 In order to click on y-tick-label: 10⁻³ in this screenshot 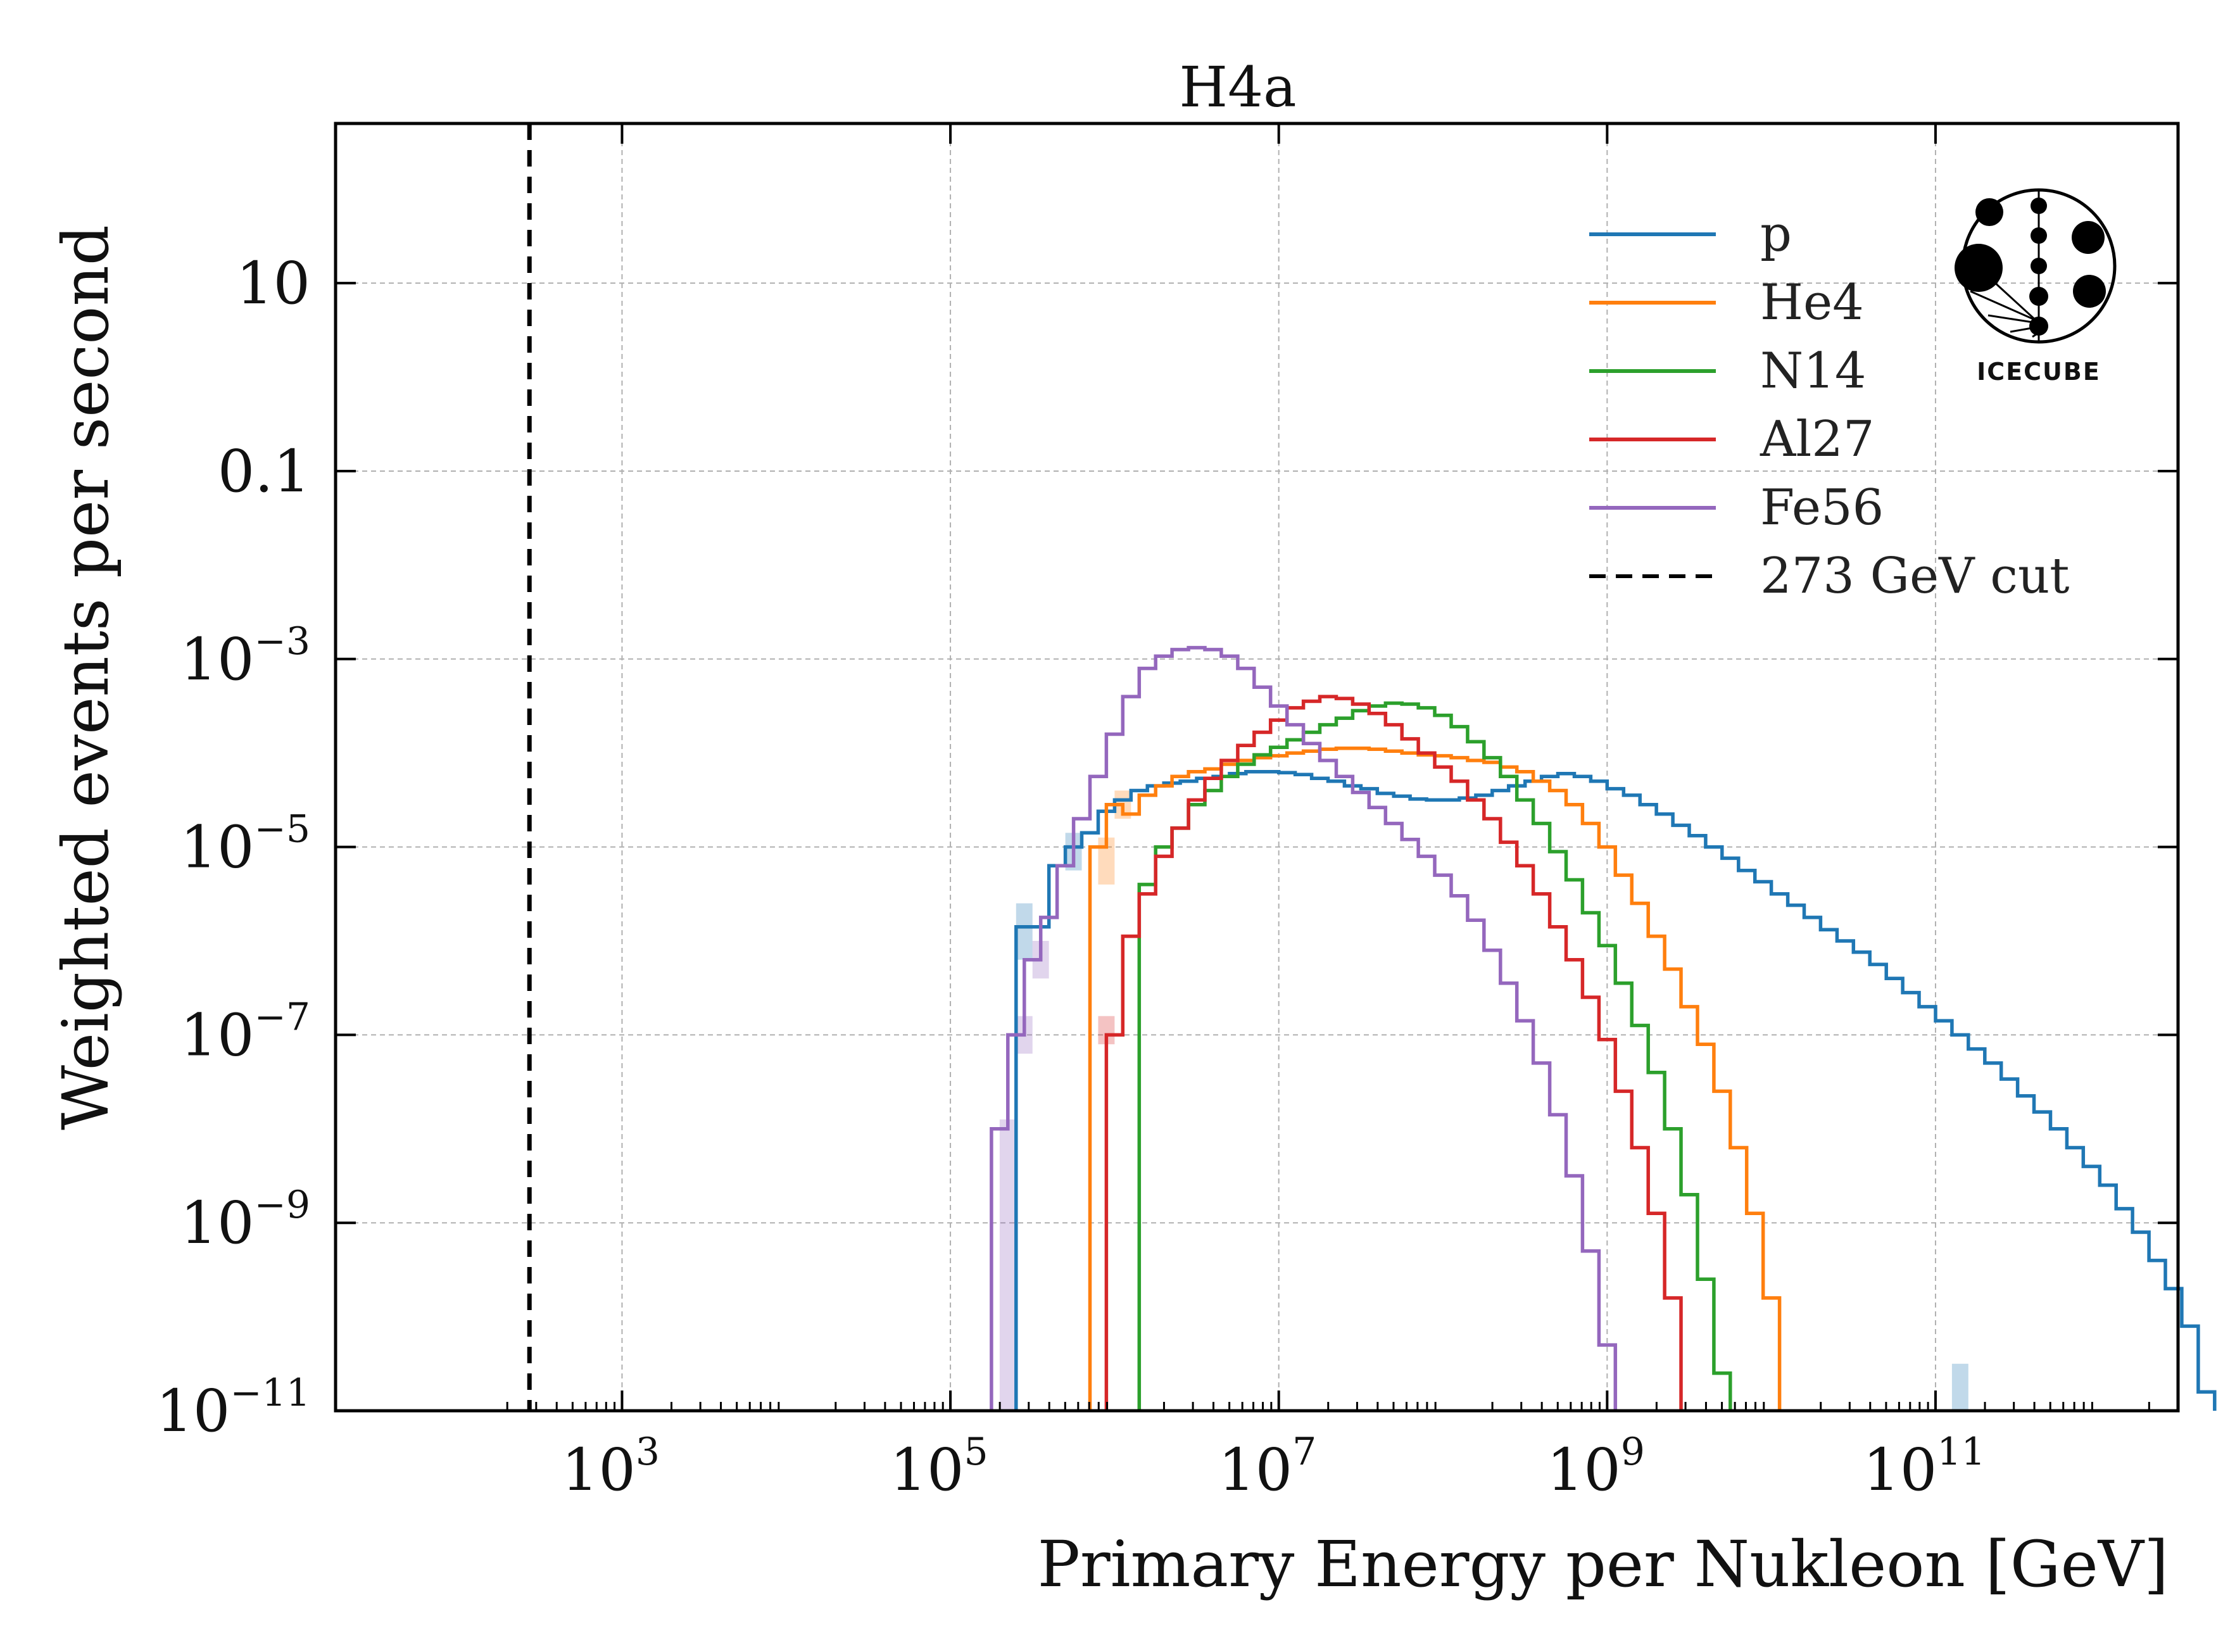, I will do `click(245, 656)`.